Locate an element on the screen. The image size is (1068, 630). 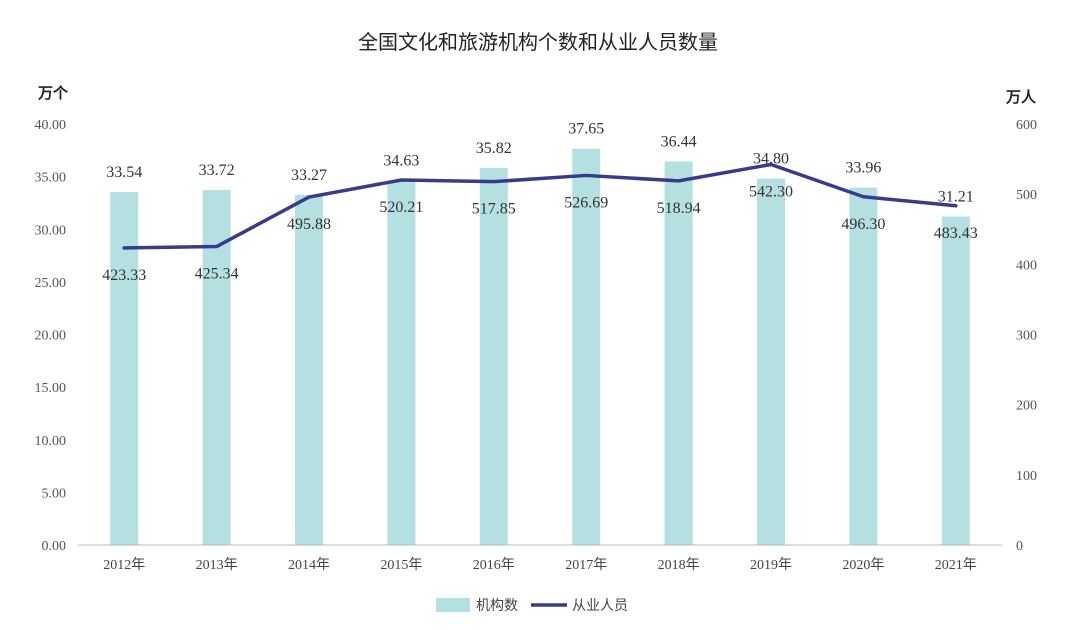
line-value-label: 518.94 is located at coordinates (679, 208).